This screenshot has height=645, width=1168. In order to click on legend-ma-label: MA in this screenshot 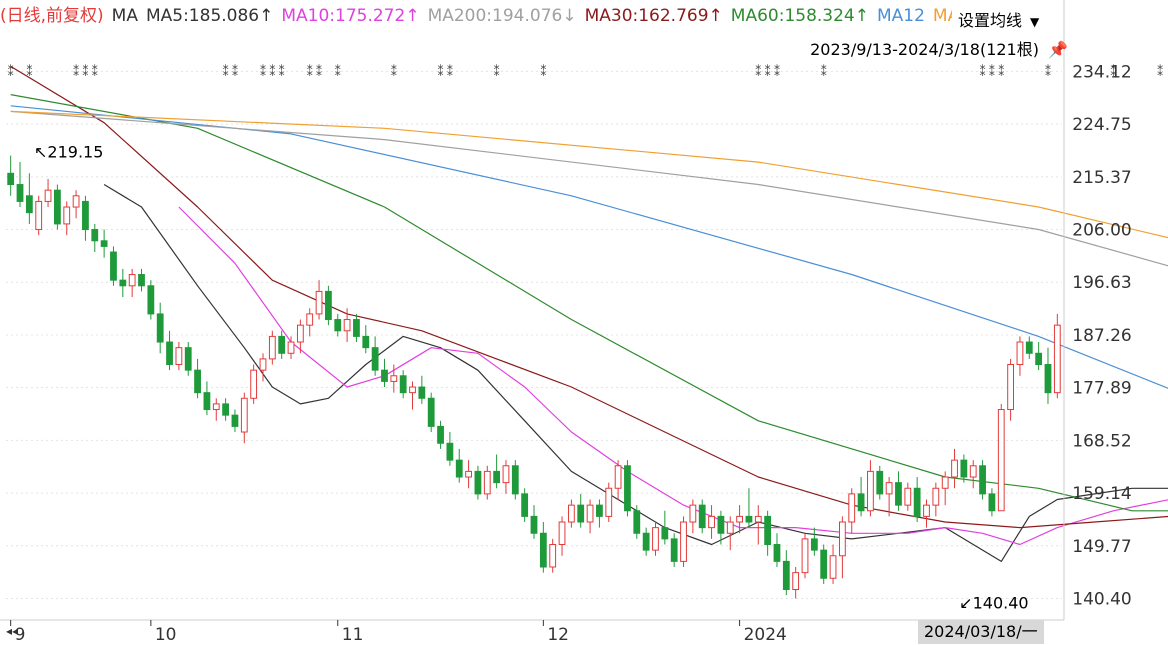, I will do `click(124, 16)`.